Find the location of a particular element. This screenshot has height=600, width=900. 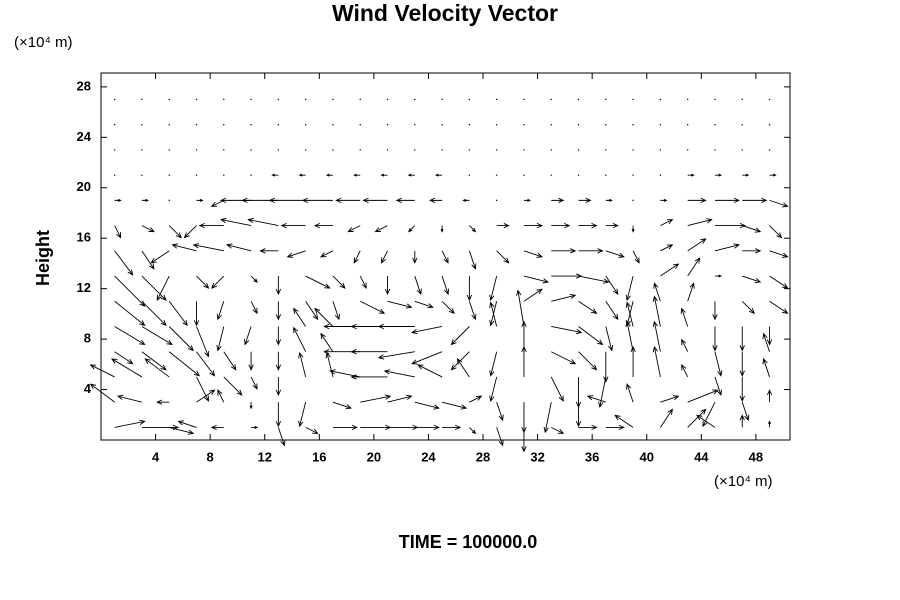

x-tick-label: 16 is located at coordinates (319, 456).